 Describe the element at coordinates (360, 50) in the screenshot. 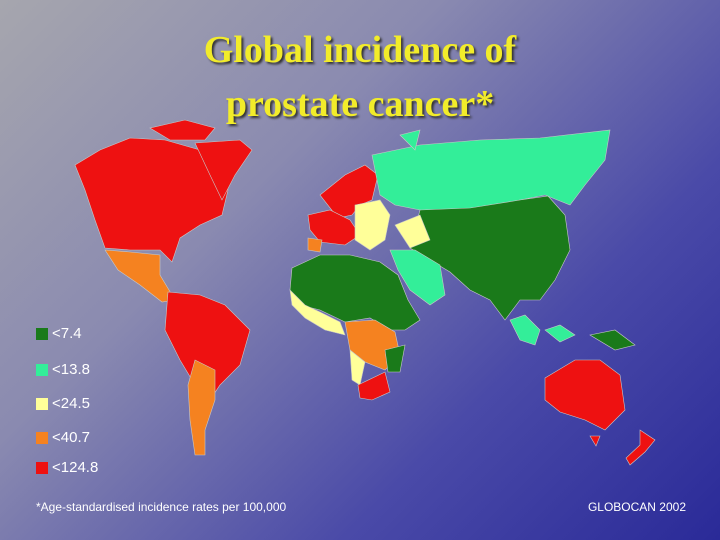

I see `title-line: Global incidence of` at that location.